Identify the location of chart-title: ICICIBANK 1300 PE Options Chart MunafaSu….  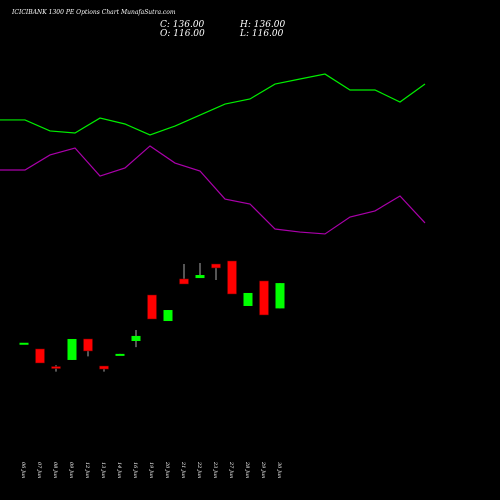
(93, 12).